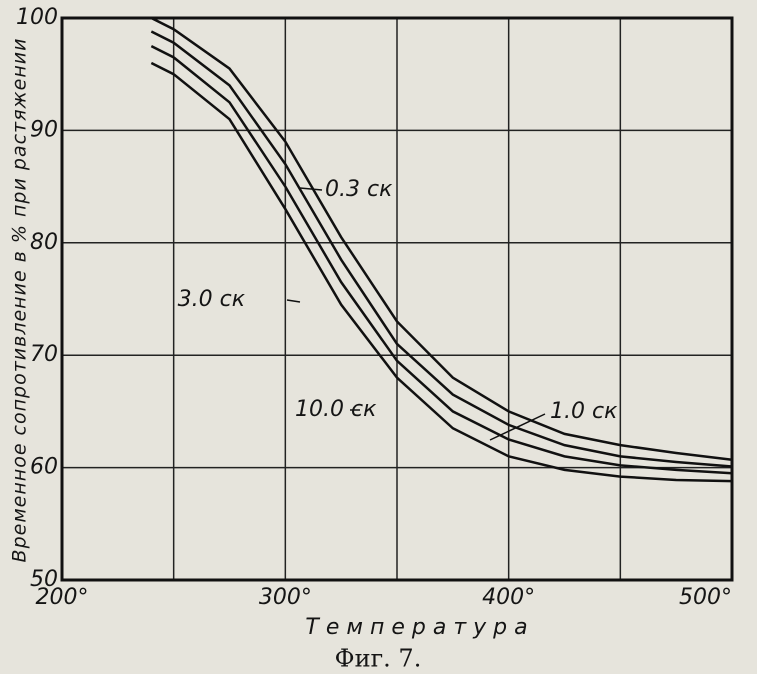  Describe the element at coordinates (44, 467) in the screenshot. I see `y-tick-label: 60` at that location.